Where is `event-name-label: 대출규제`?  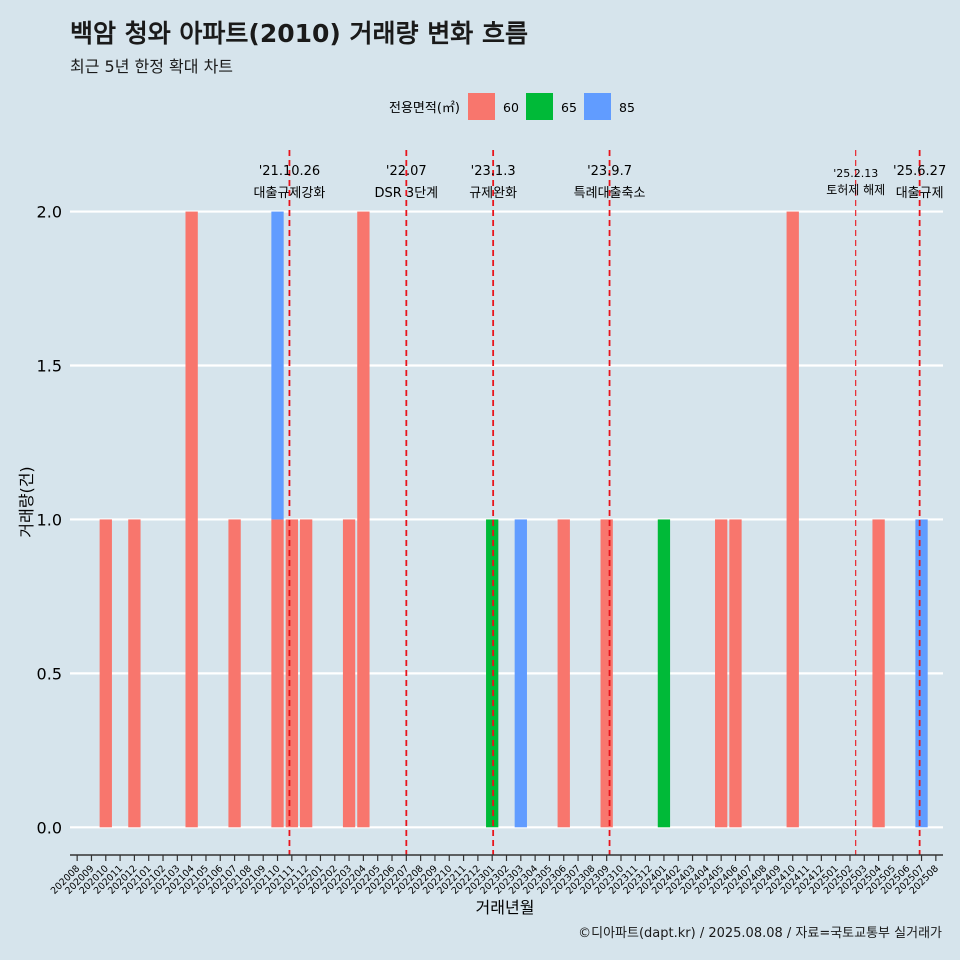 event-name-label: 대출규제 is located at coordinates (920, 193).